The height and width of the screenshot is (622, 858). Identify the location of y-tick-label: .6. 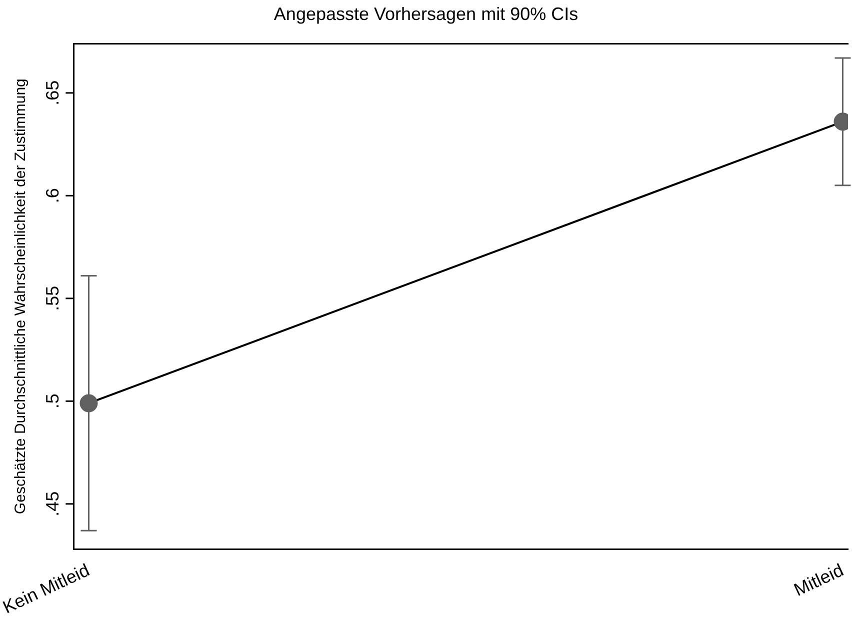
(52, 196).